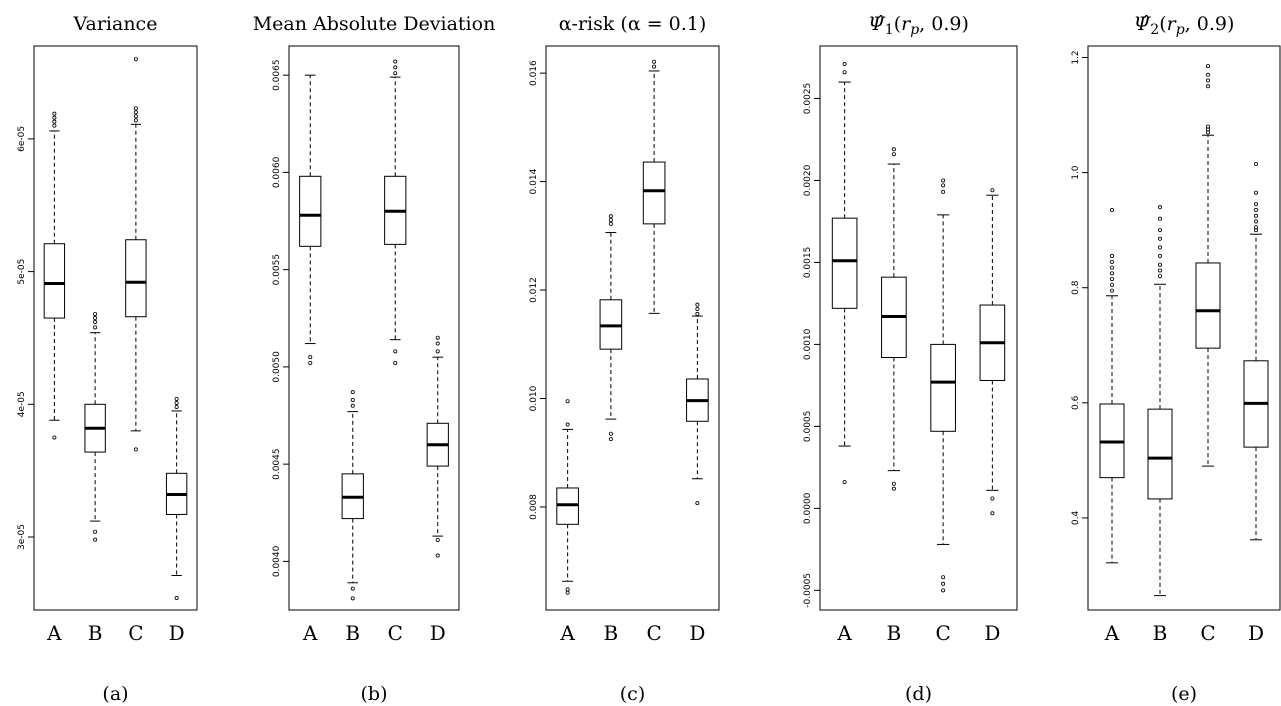 The width and height of the screenshot is (1281, 706). I want to click on panel-caption: (d), so click(918, 694).